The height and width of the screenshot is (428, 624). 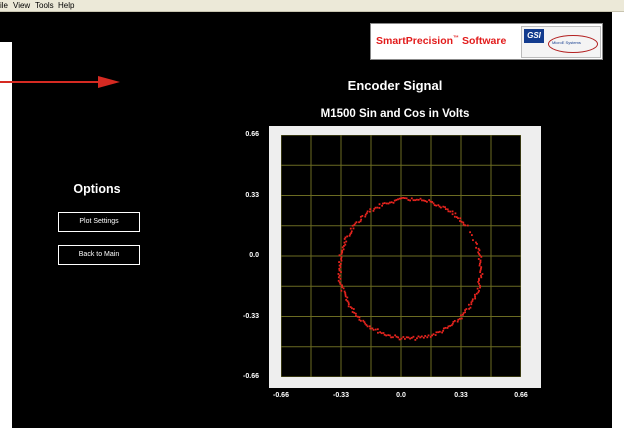 I want to click on gsi-logo: GSI MicroE Systems, so click(x=561, y=42).